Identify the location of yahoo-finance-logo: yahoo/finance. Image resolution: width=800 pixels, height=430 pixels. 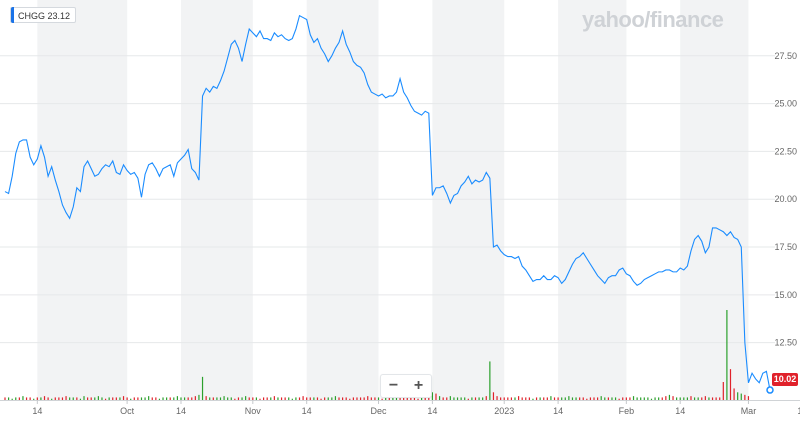
(653, 19).